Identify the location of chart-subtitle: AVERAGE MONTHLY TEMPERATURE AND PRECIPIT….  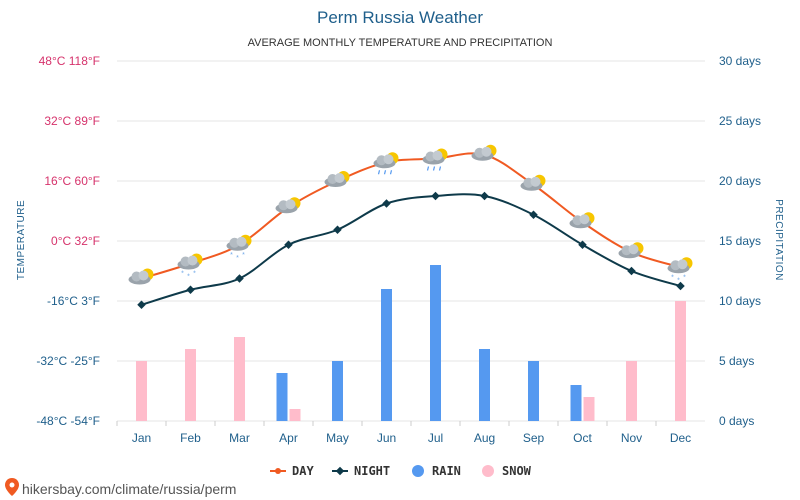
(400, 43).